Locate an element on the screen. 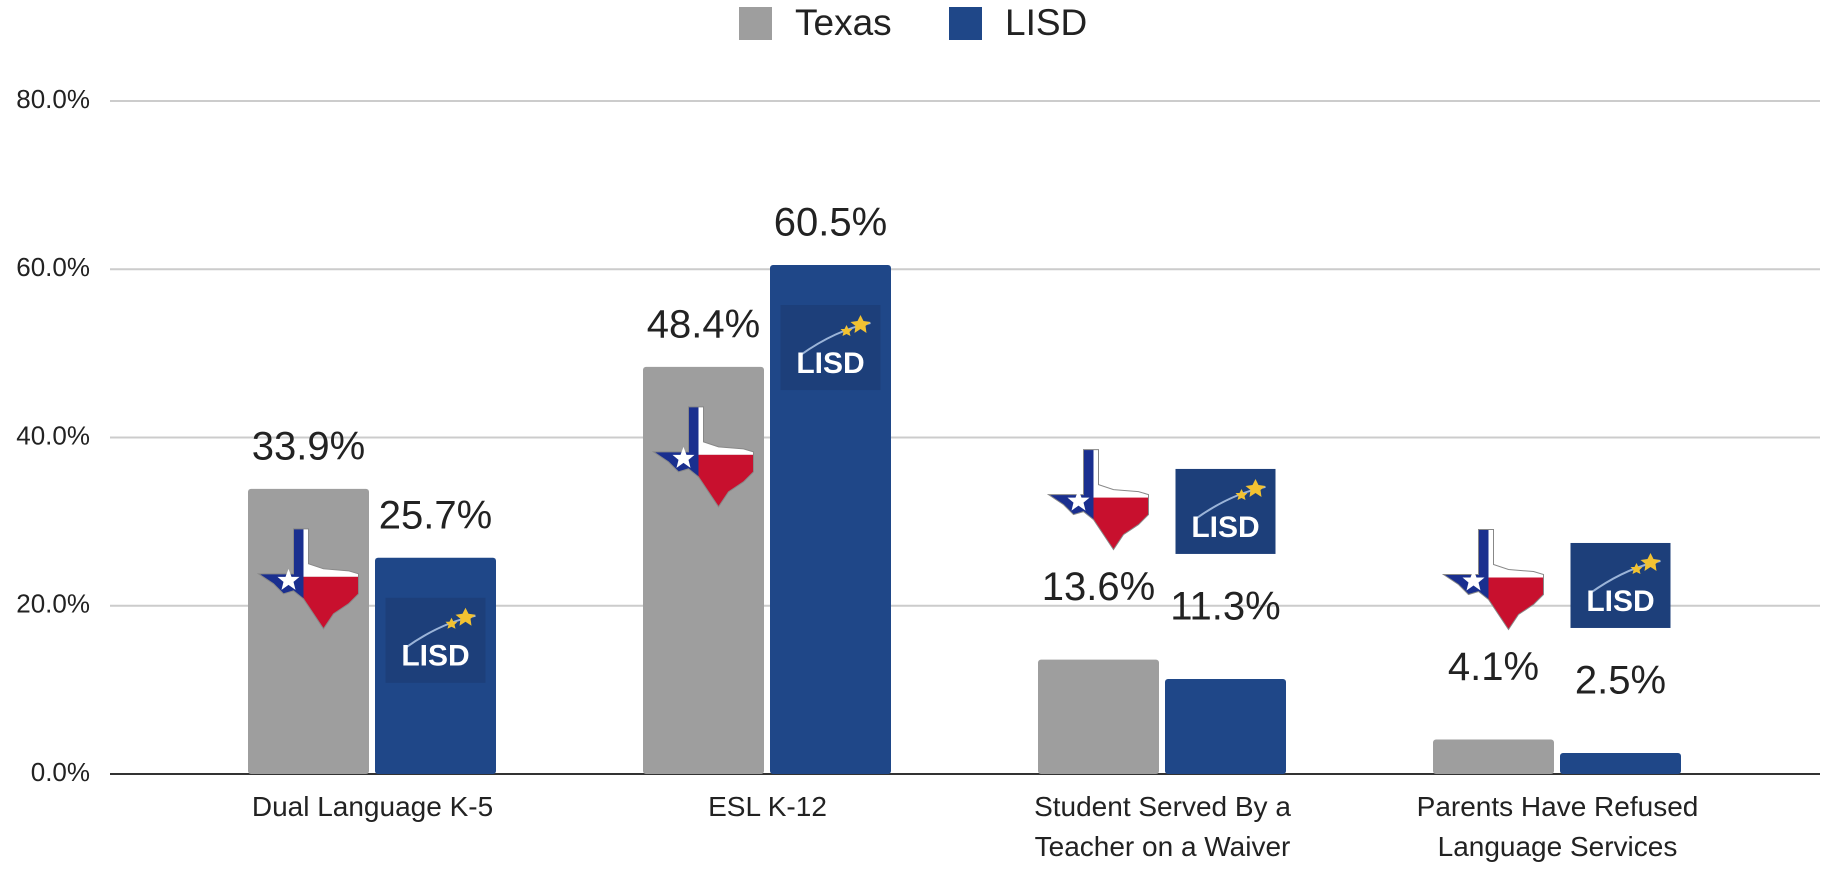 The width and height of the screenshot is (1825, 870). x-tick-label: ESL K-12 is located at coordinates (767, 806).